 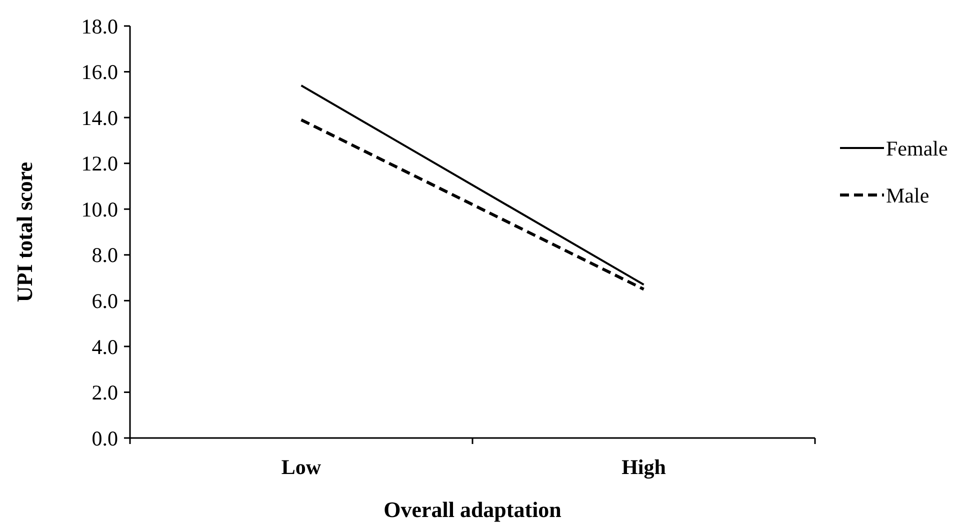 What do you see at coordinates (99, 26) in the screenshot?
I see `y-tick-label: 18.0` at bounding box center [99, 26].